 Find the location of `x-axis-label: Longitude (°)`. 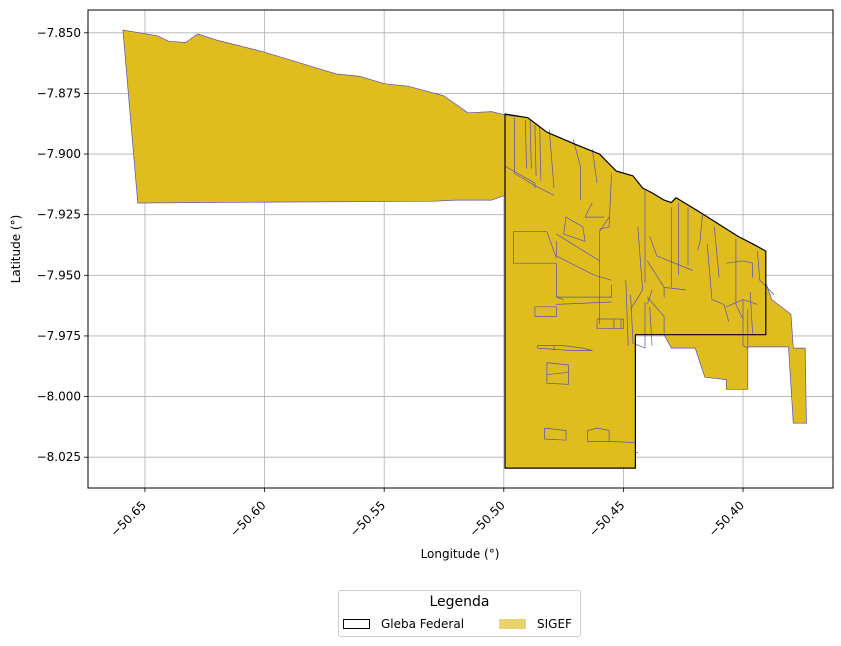

x-axis-label: Longitude (°) is located at coordinates (460, 554).